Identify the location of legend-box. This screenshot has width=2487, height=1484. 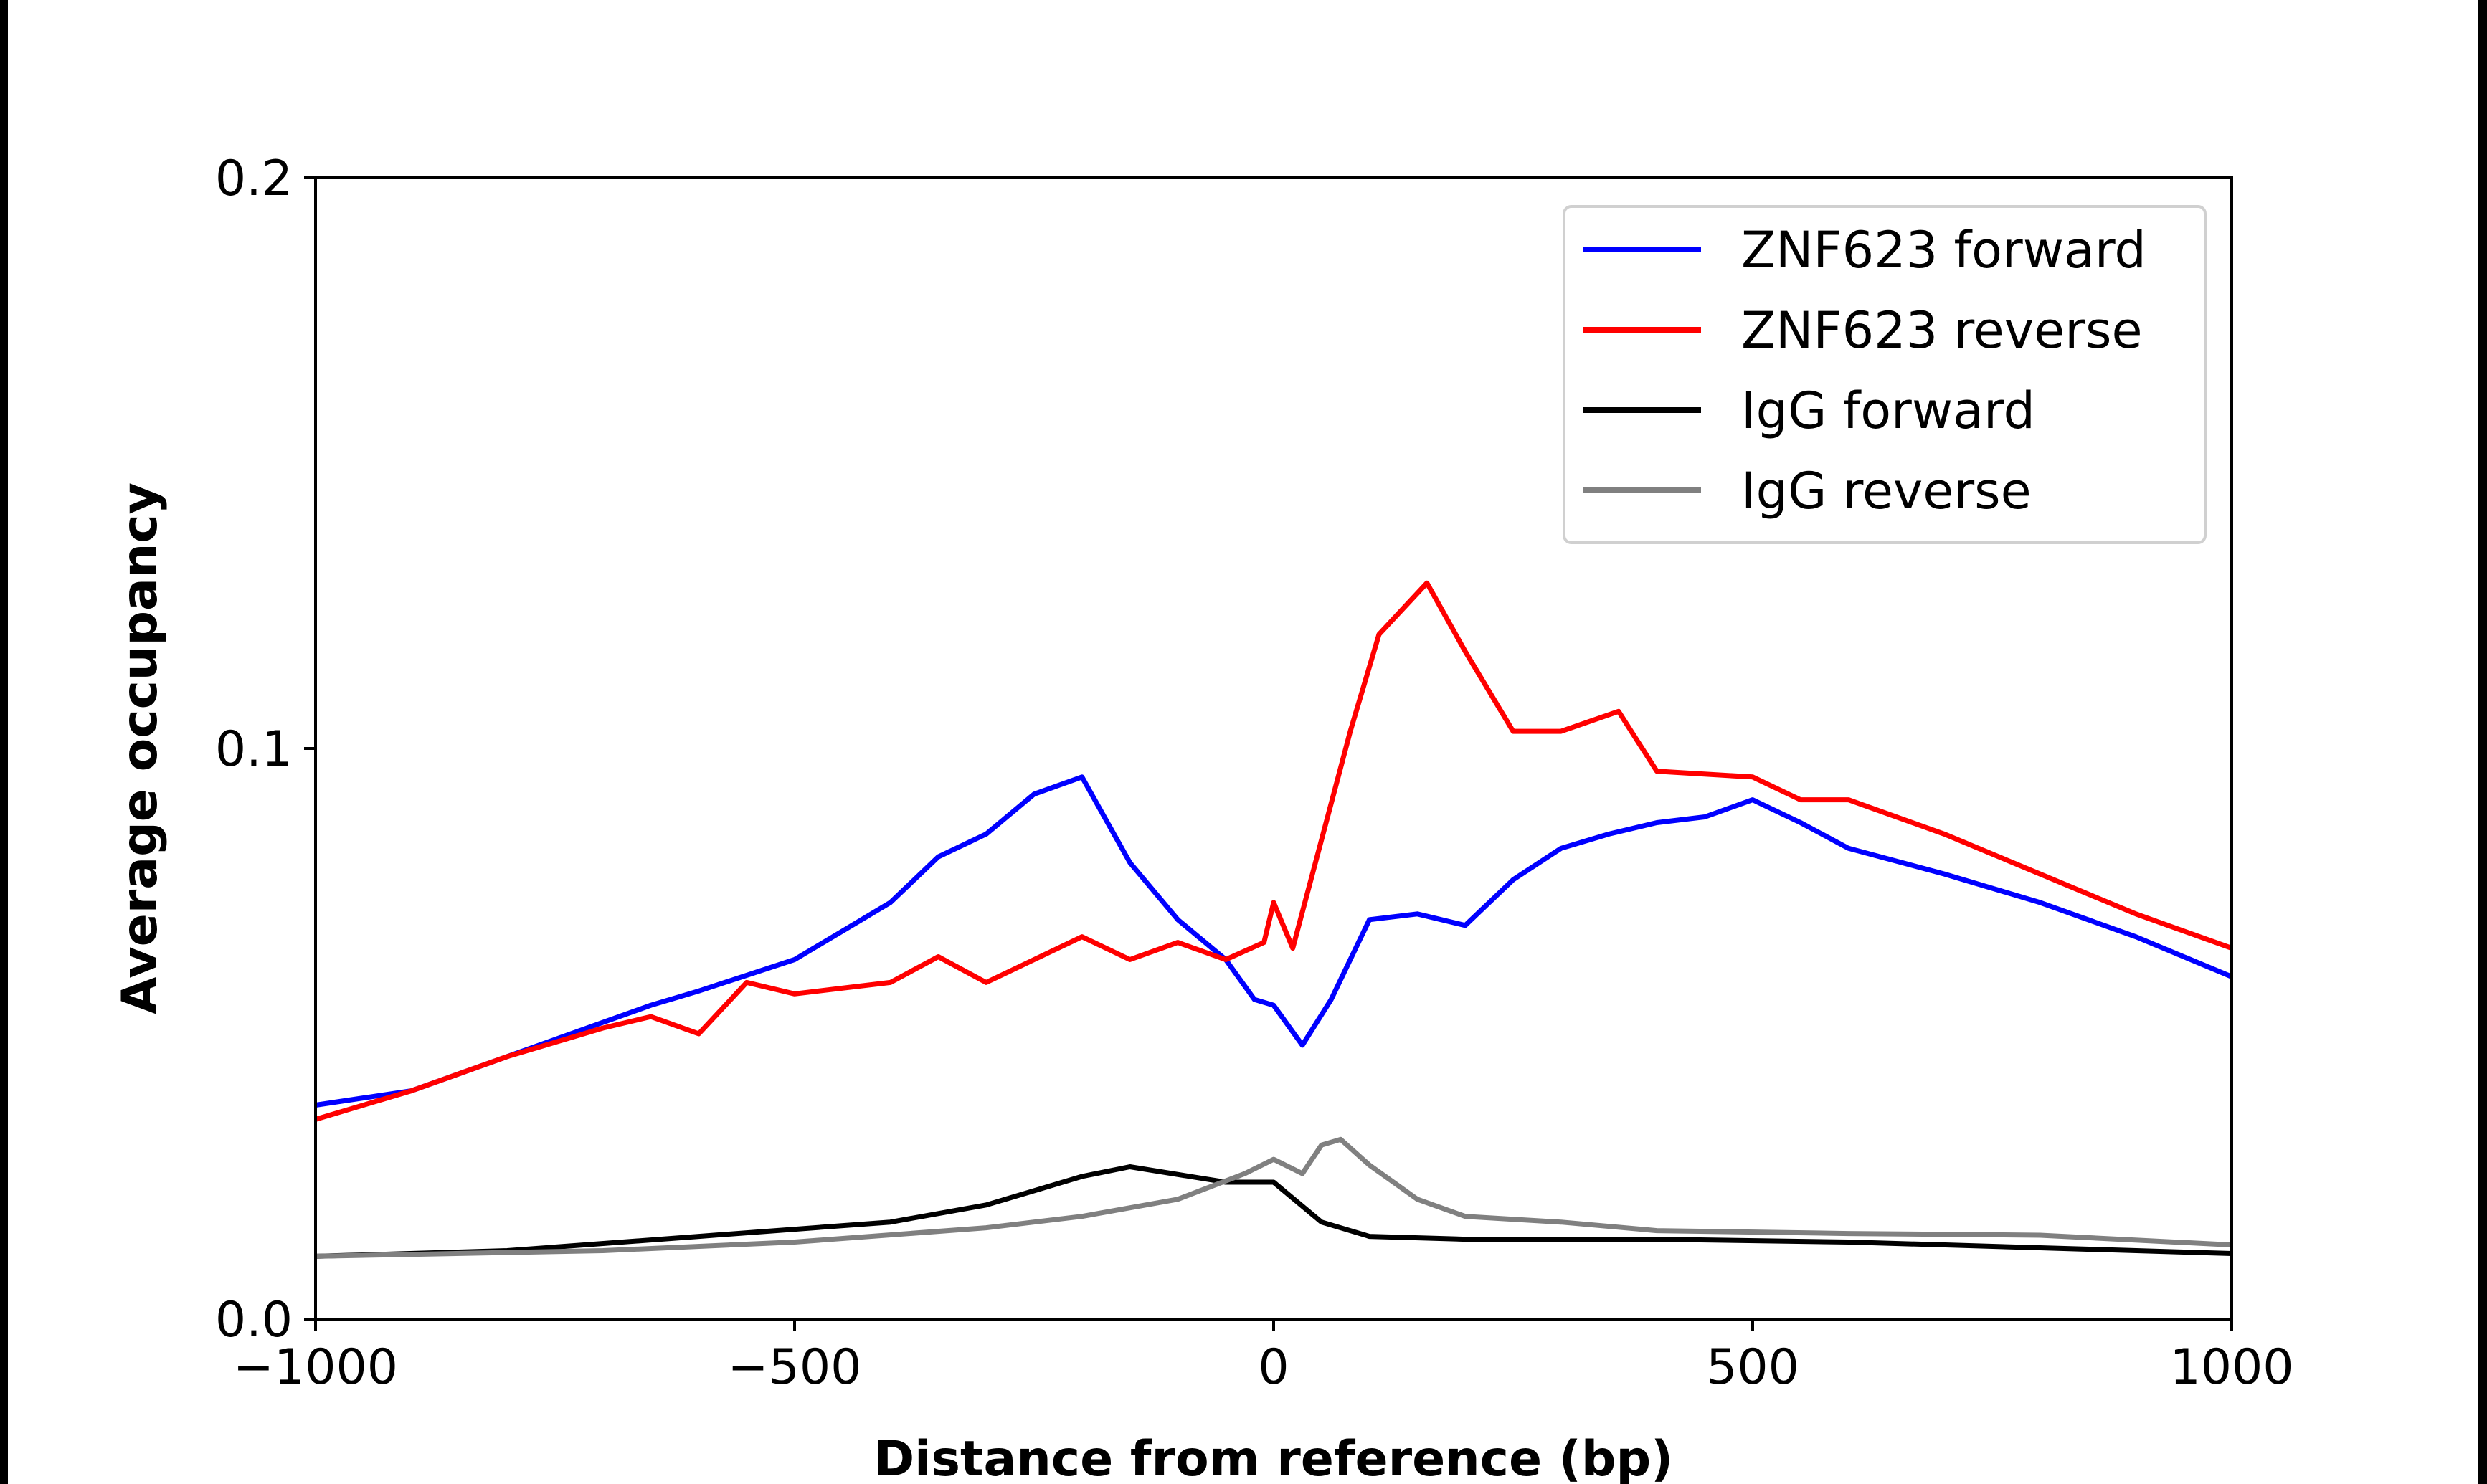
(1885, 375).